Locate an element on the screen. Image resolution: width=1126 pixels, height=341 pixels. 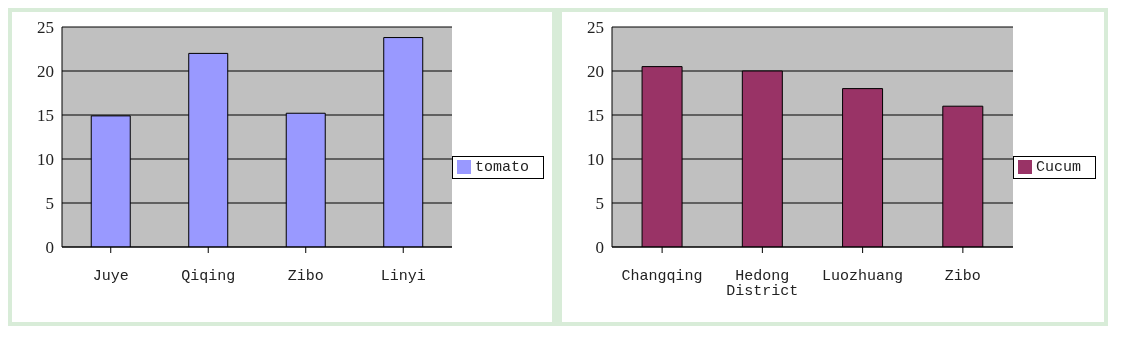
x-tick-label: Linyi is located at coordinates (403, 276).